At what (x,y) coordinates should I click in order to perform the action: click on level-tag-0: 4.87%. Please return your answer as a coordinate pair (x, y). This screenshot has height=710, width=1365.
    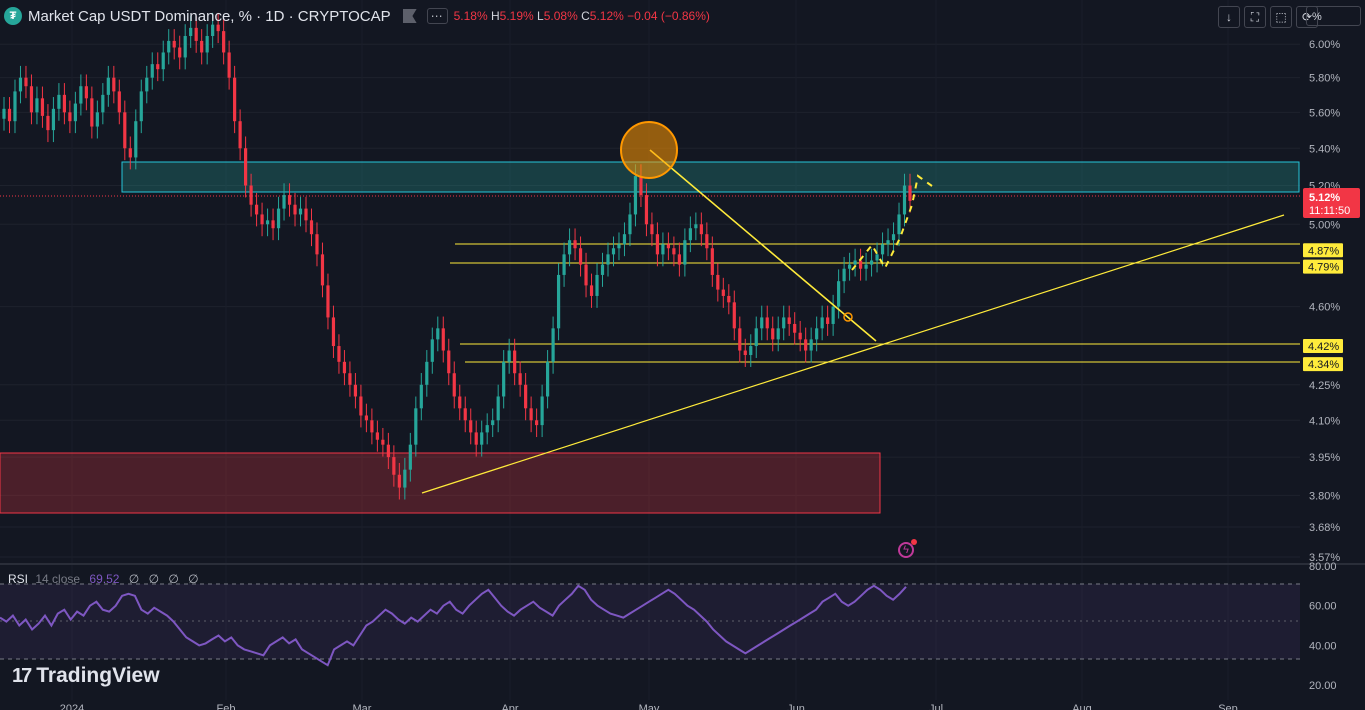
    Looking at the image, I should click on (1323, 251).